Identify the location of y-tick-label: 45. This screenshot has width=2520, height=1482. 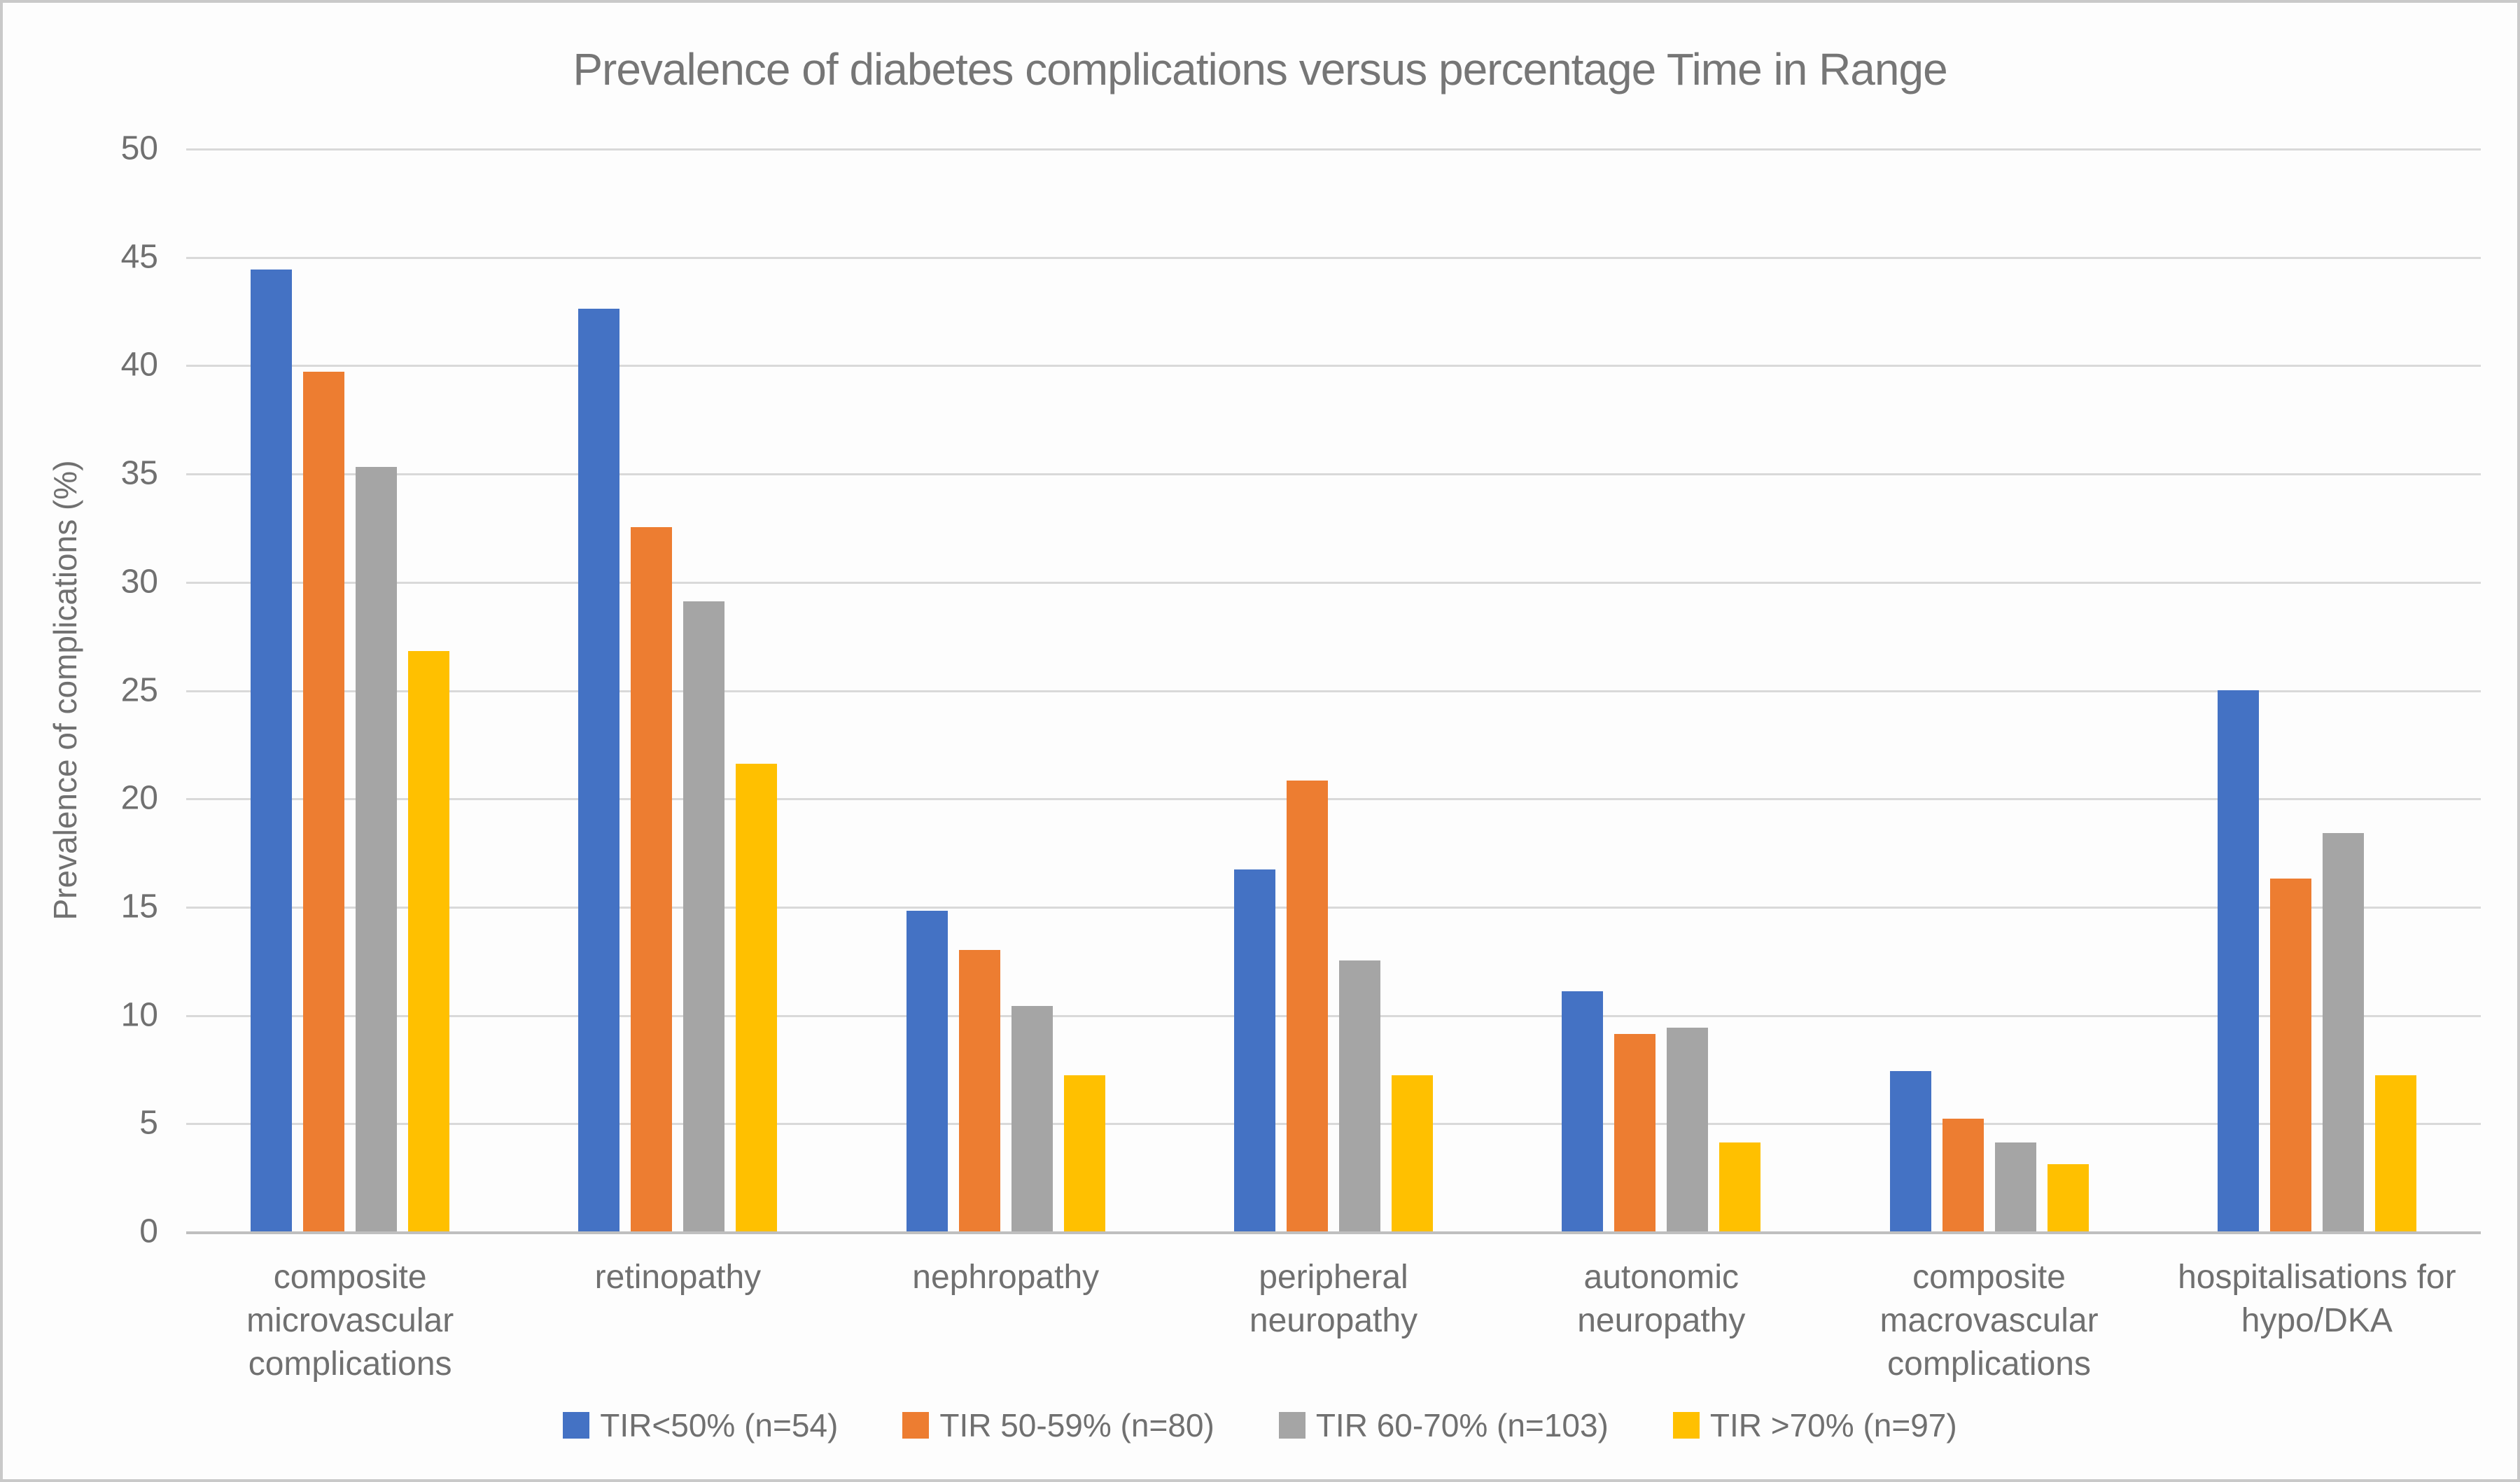
(139, 257).